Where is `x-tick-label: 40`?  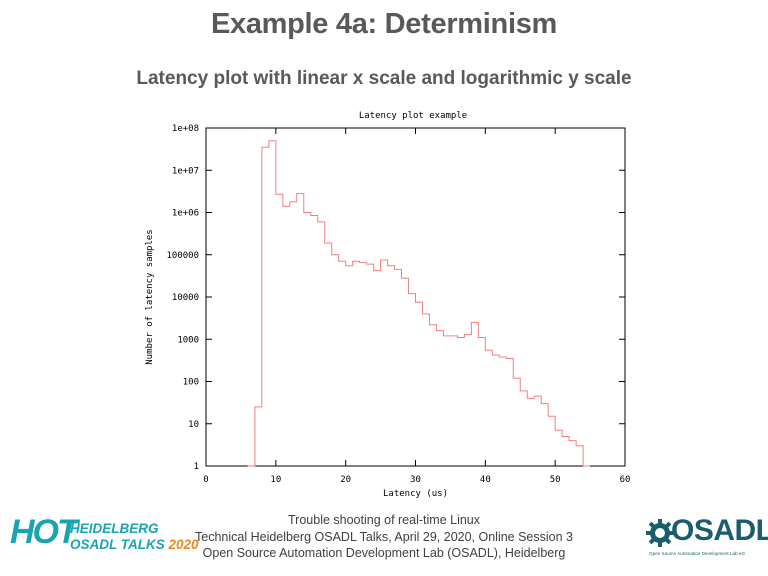 x-tick-label: 40 is located at coordinates (485, 480).